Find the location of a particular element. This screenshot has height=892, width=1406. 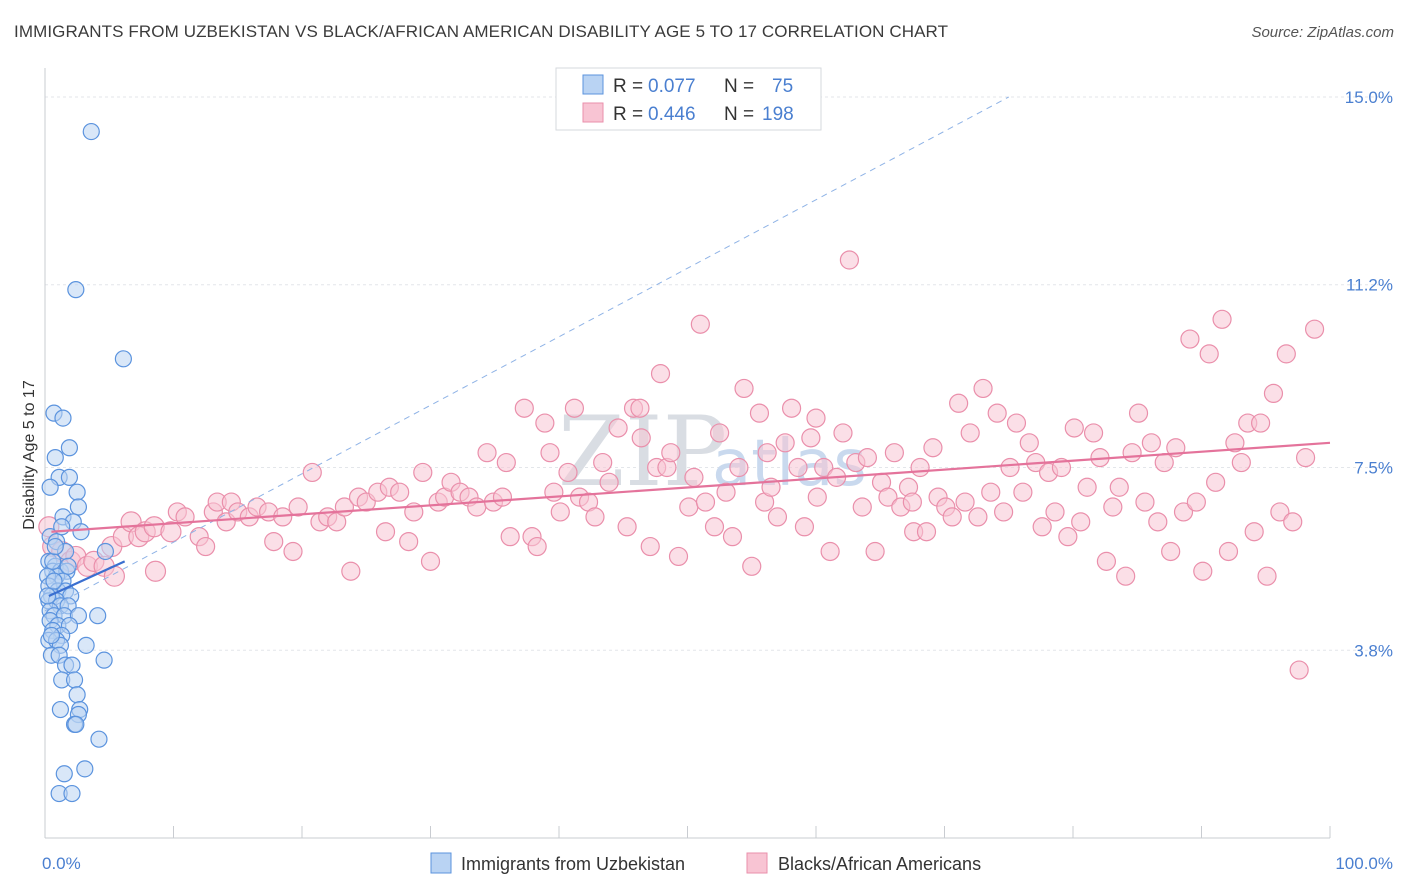

bottom-legend-label-uzbekistan: Immigrants from Uzbekistan is located at coordinates (573, 864).